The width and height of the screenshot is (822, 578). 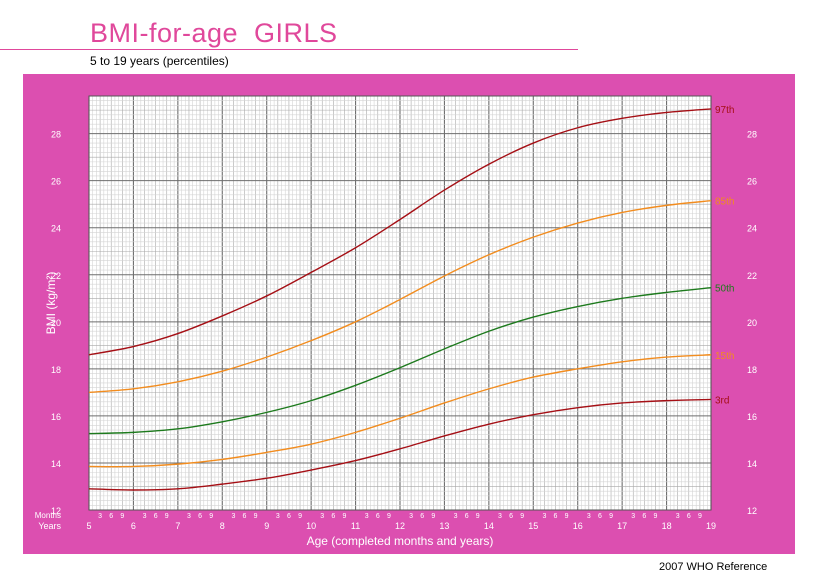 What do you see at coordinates (489, 526) in the screenshot?
I see `x-tick-label: 14` at bounding box center [489, 526].